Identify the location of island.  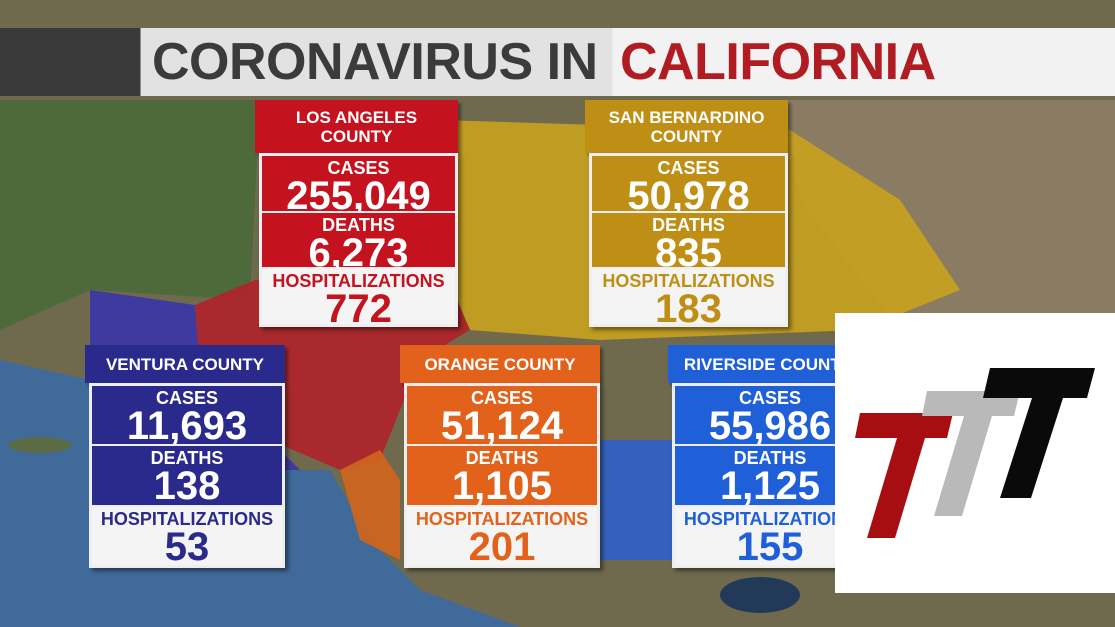
(40, 445).